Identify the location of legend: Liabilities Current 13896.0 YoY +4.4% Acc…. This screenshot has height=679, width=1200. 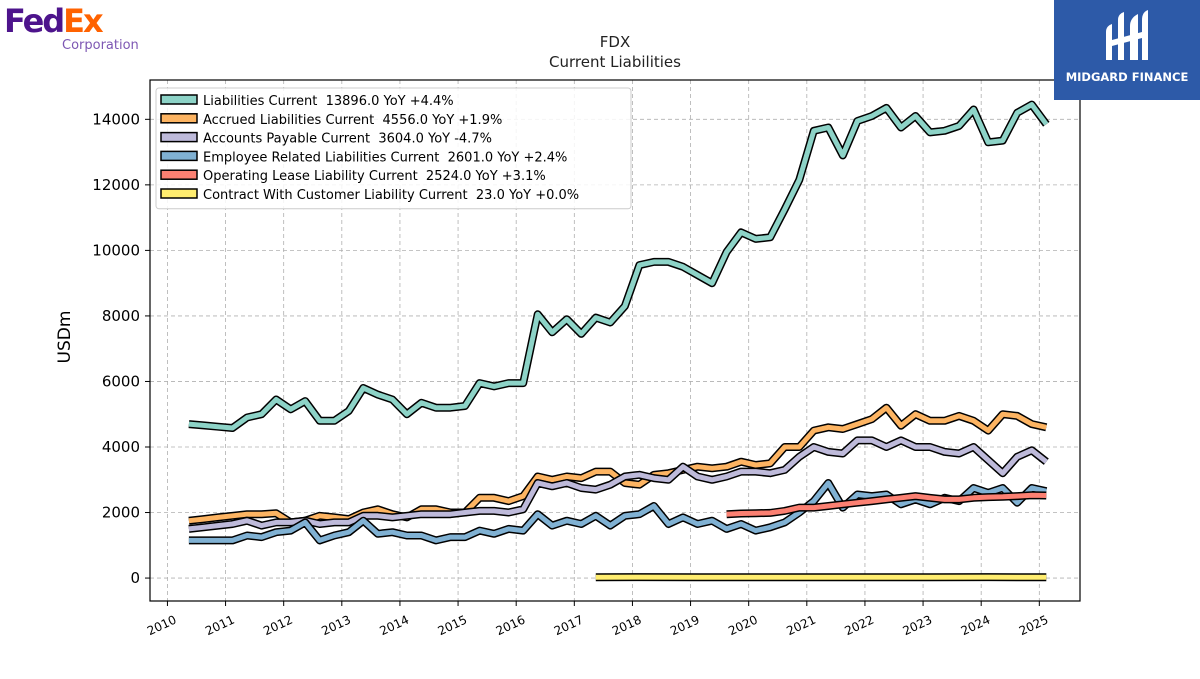
(393, 148).